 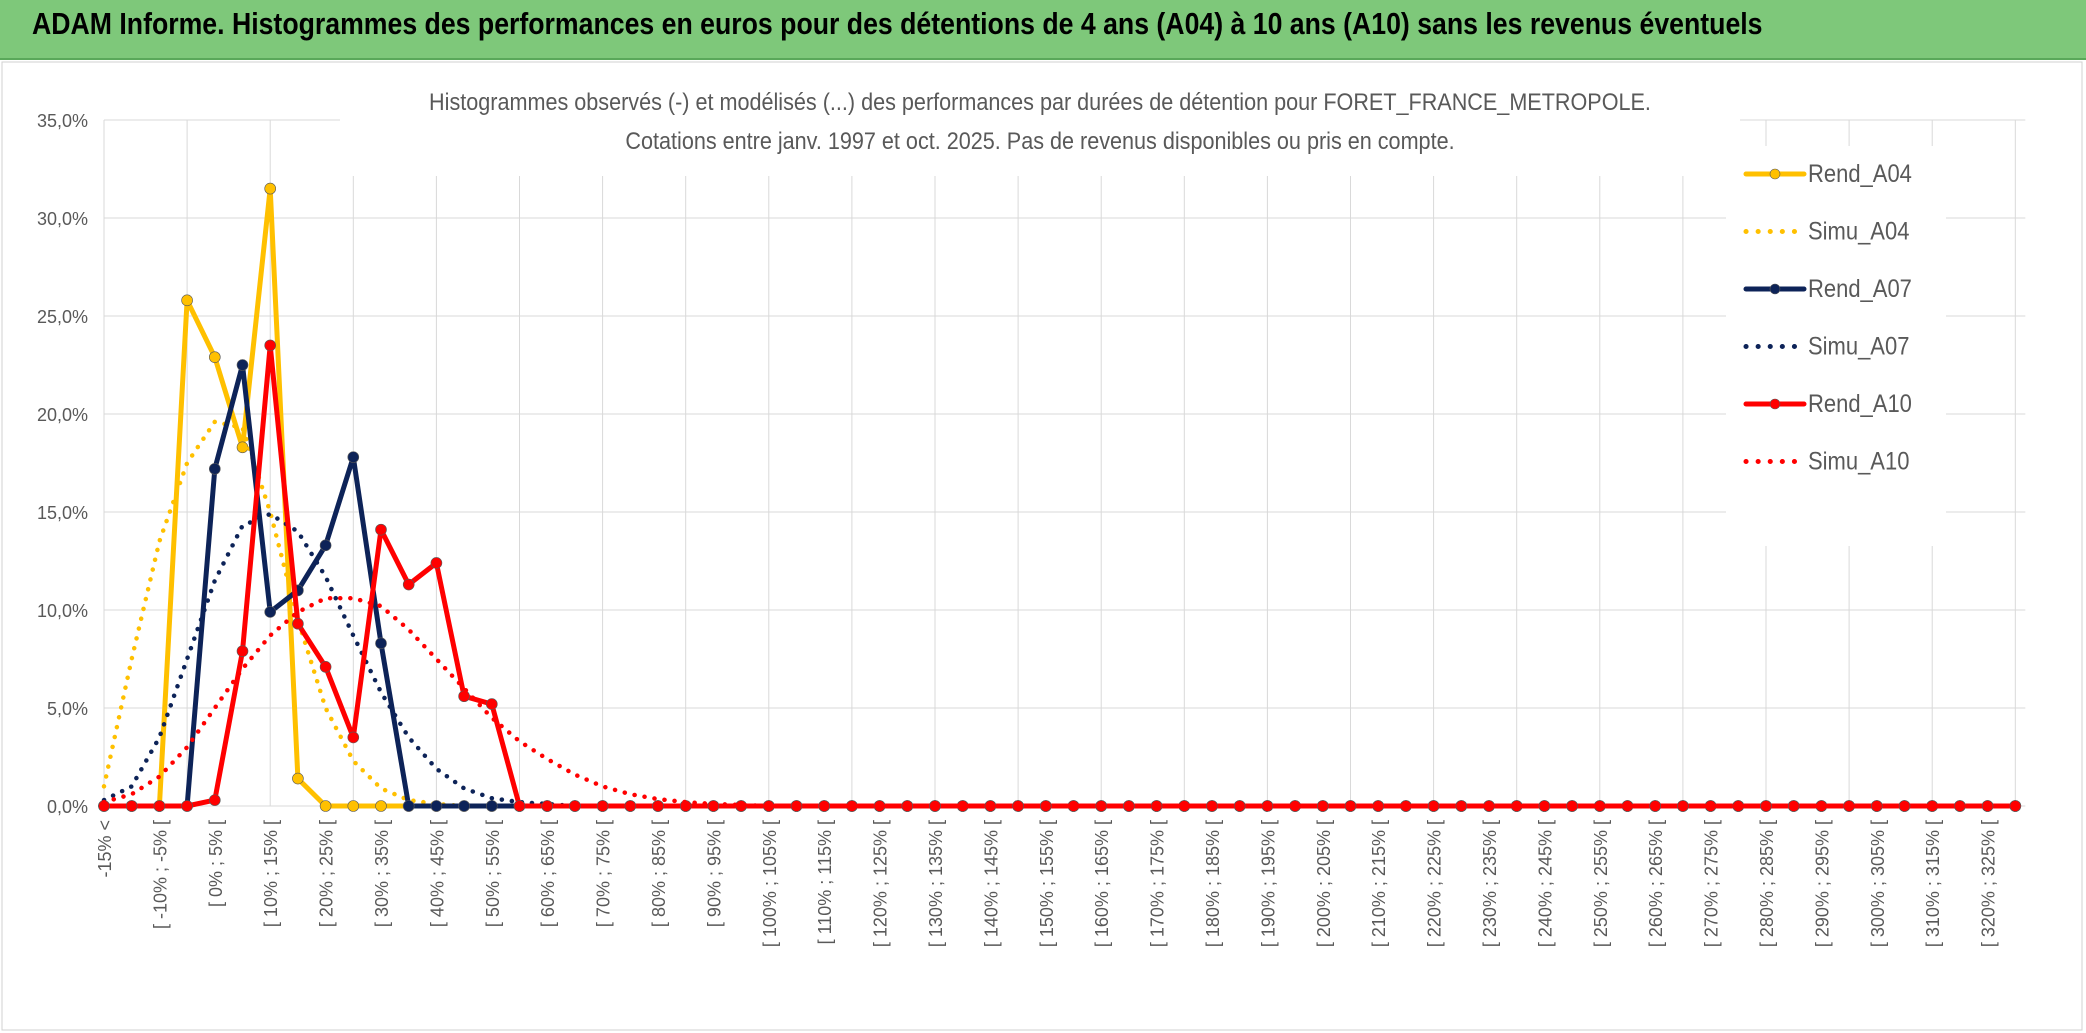 I want to click on x-tick-label: [ 100% ; 105% [, so click(x=770, y=883).